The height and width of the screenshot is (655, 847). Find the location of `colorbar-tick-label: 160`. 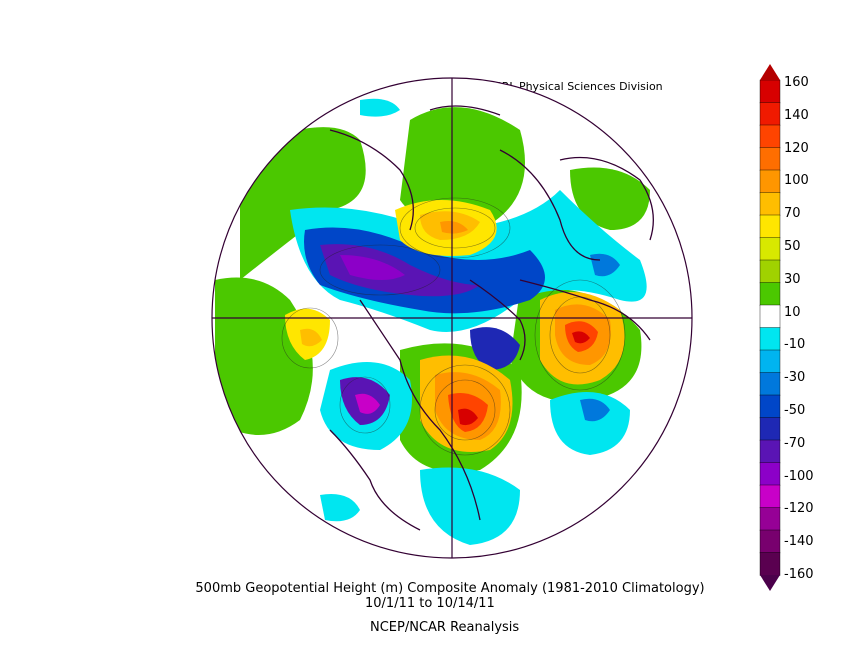

colorbar-tick-label: 160 is located at coordinates (796, 82).